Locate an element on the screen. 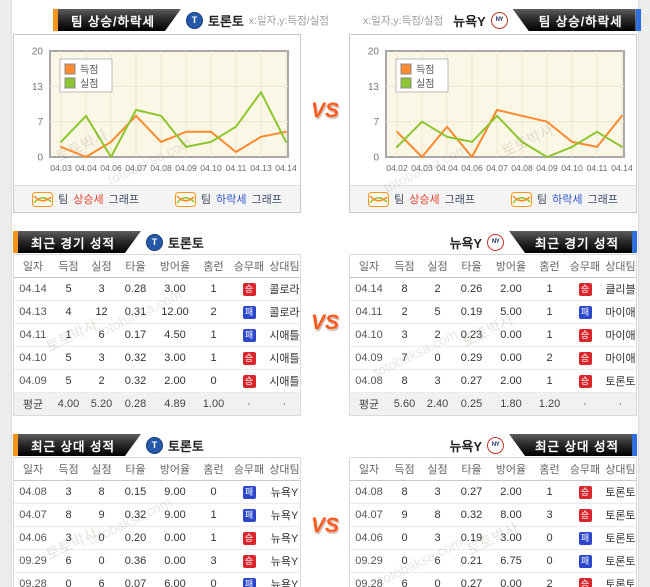 The height and width of the screenshot is (587, 650). x-tick-label: 04.06 is located at coordinates (472, 168).